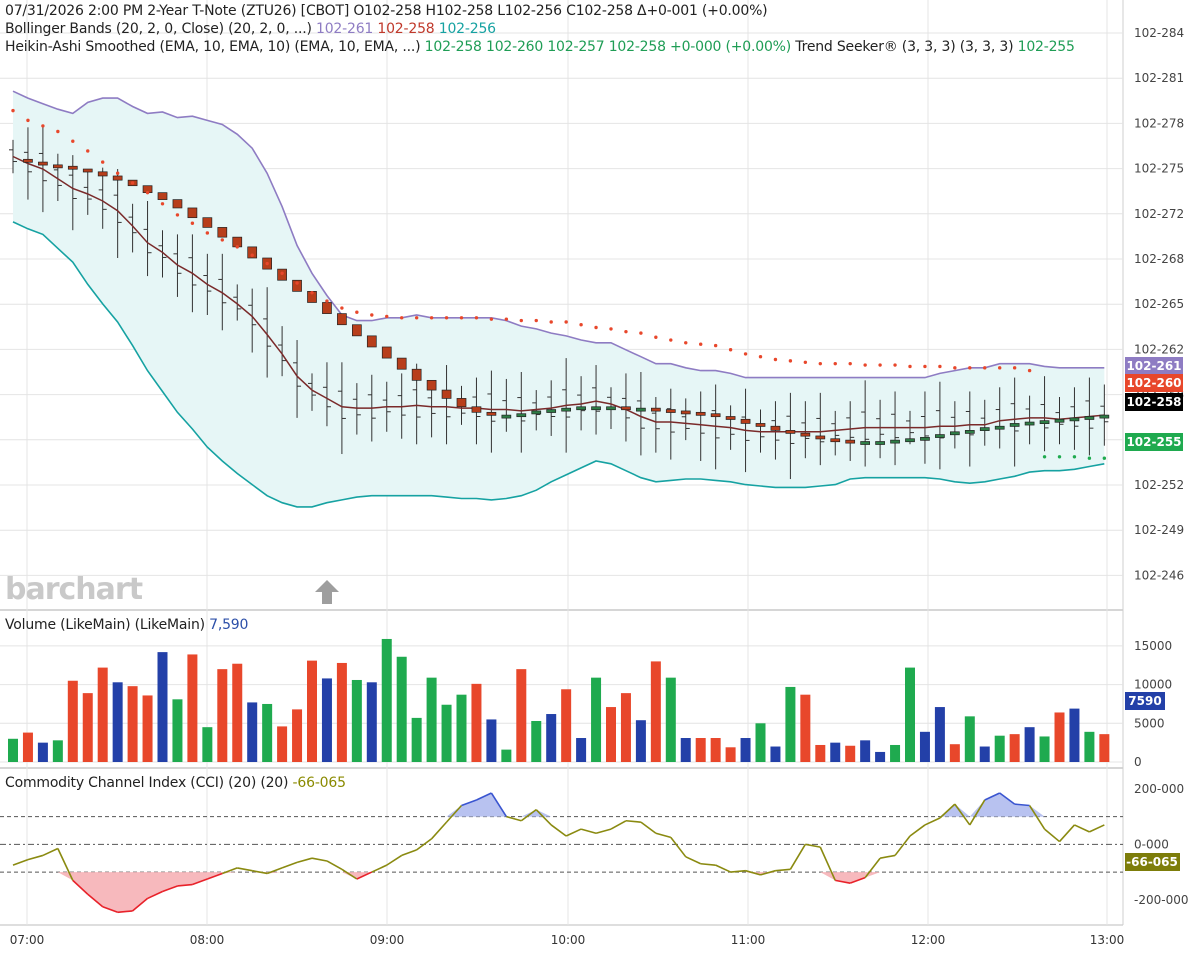 This screenshot has height=958, width=1188. I want to click on cci-oversold-fill, so click(469, 892).